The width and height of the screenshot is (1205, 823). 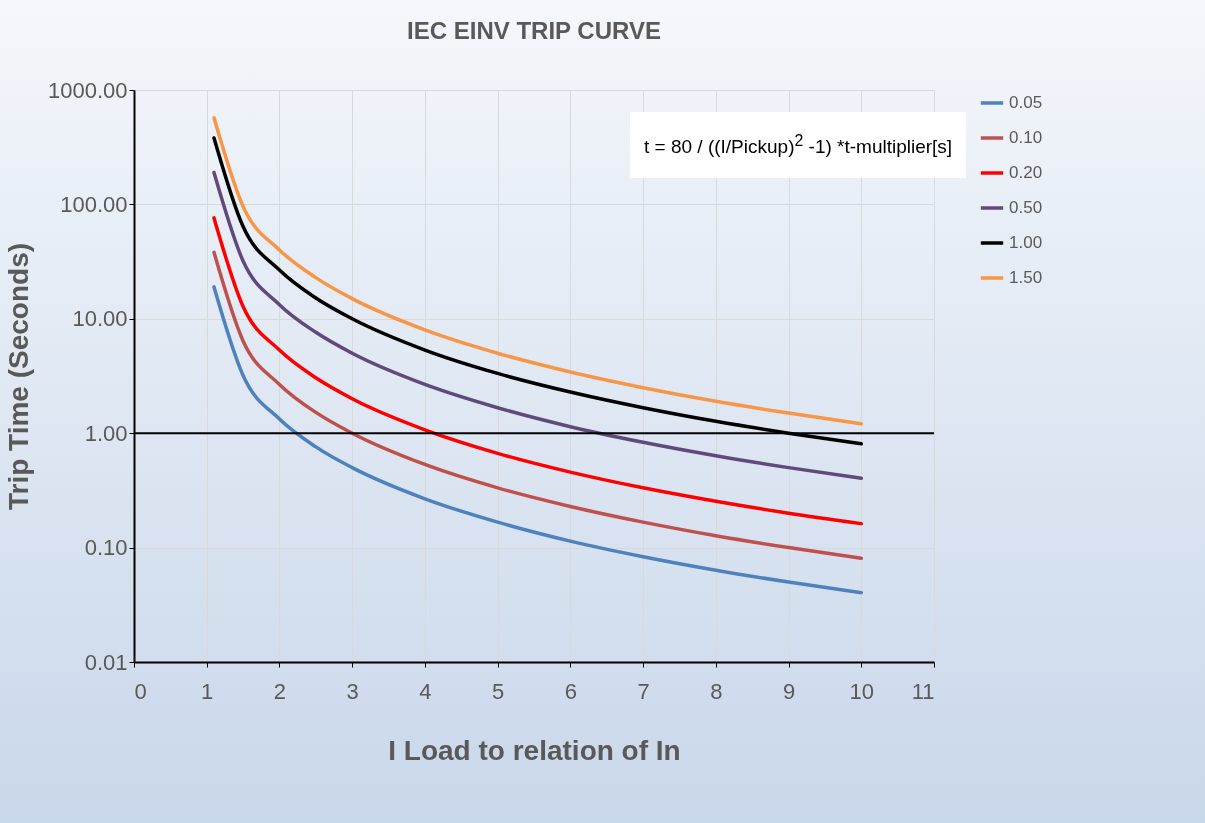 What do you see at coordinates (1026, 137) in the screenshot?
I see `legend-label: 0.10` at bounding box center [1026, 137].